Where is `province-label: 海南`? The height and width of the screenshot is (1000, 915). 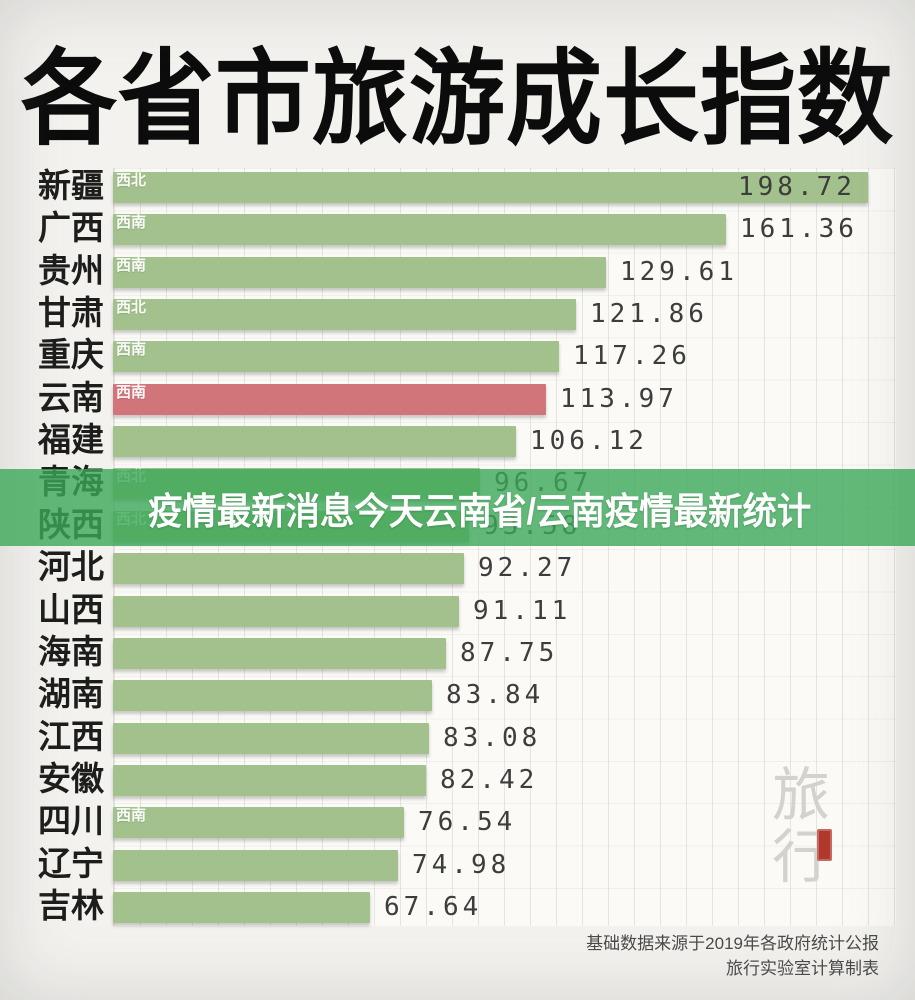 province-label: 海南 is located at coordinates (71, 652).